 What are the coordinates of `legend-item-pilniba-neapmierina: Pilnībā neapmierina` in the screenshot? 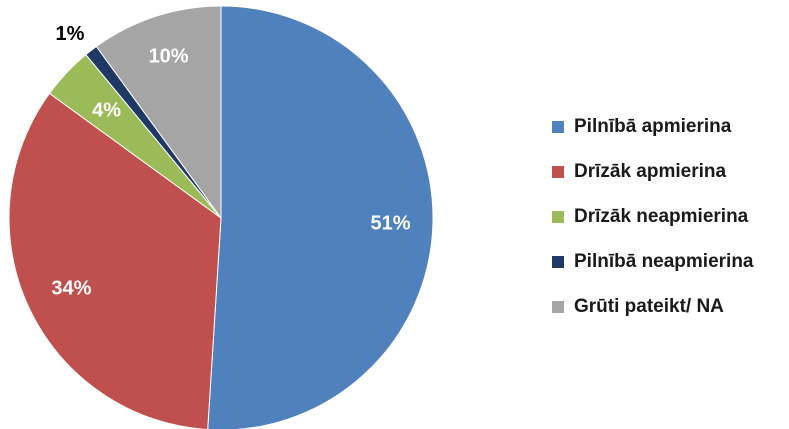 It's located at (667, 261).